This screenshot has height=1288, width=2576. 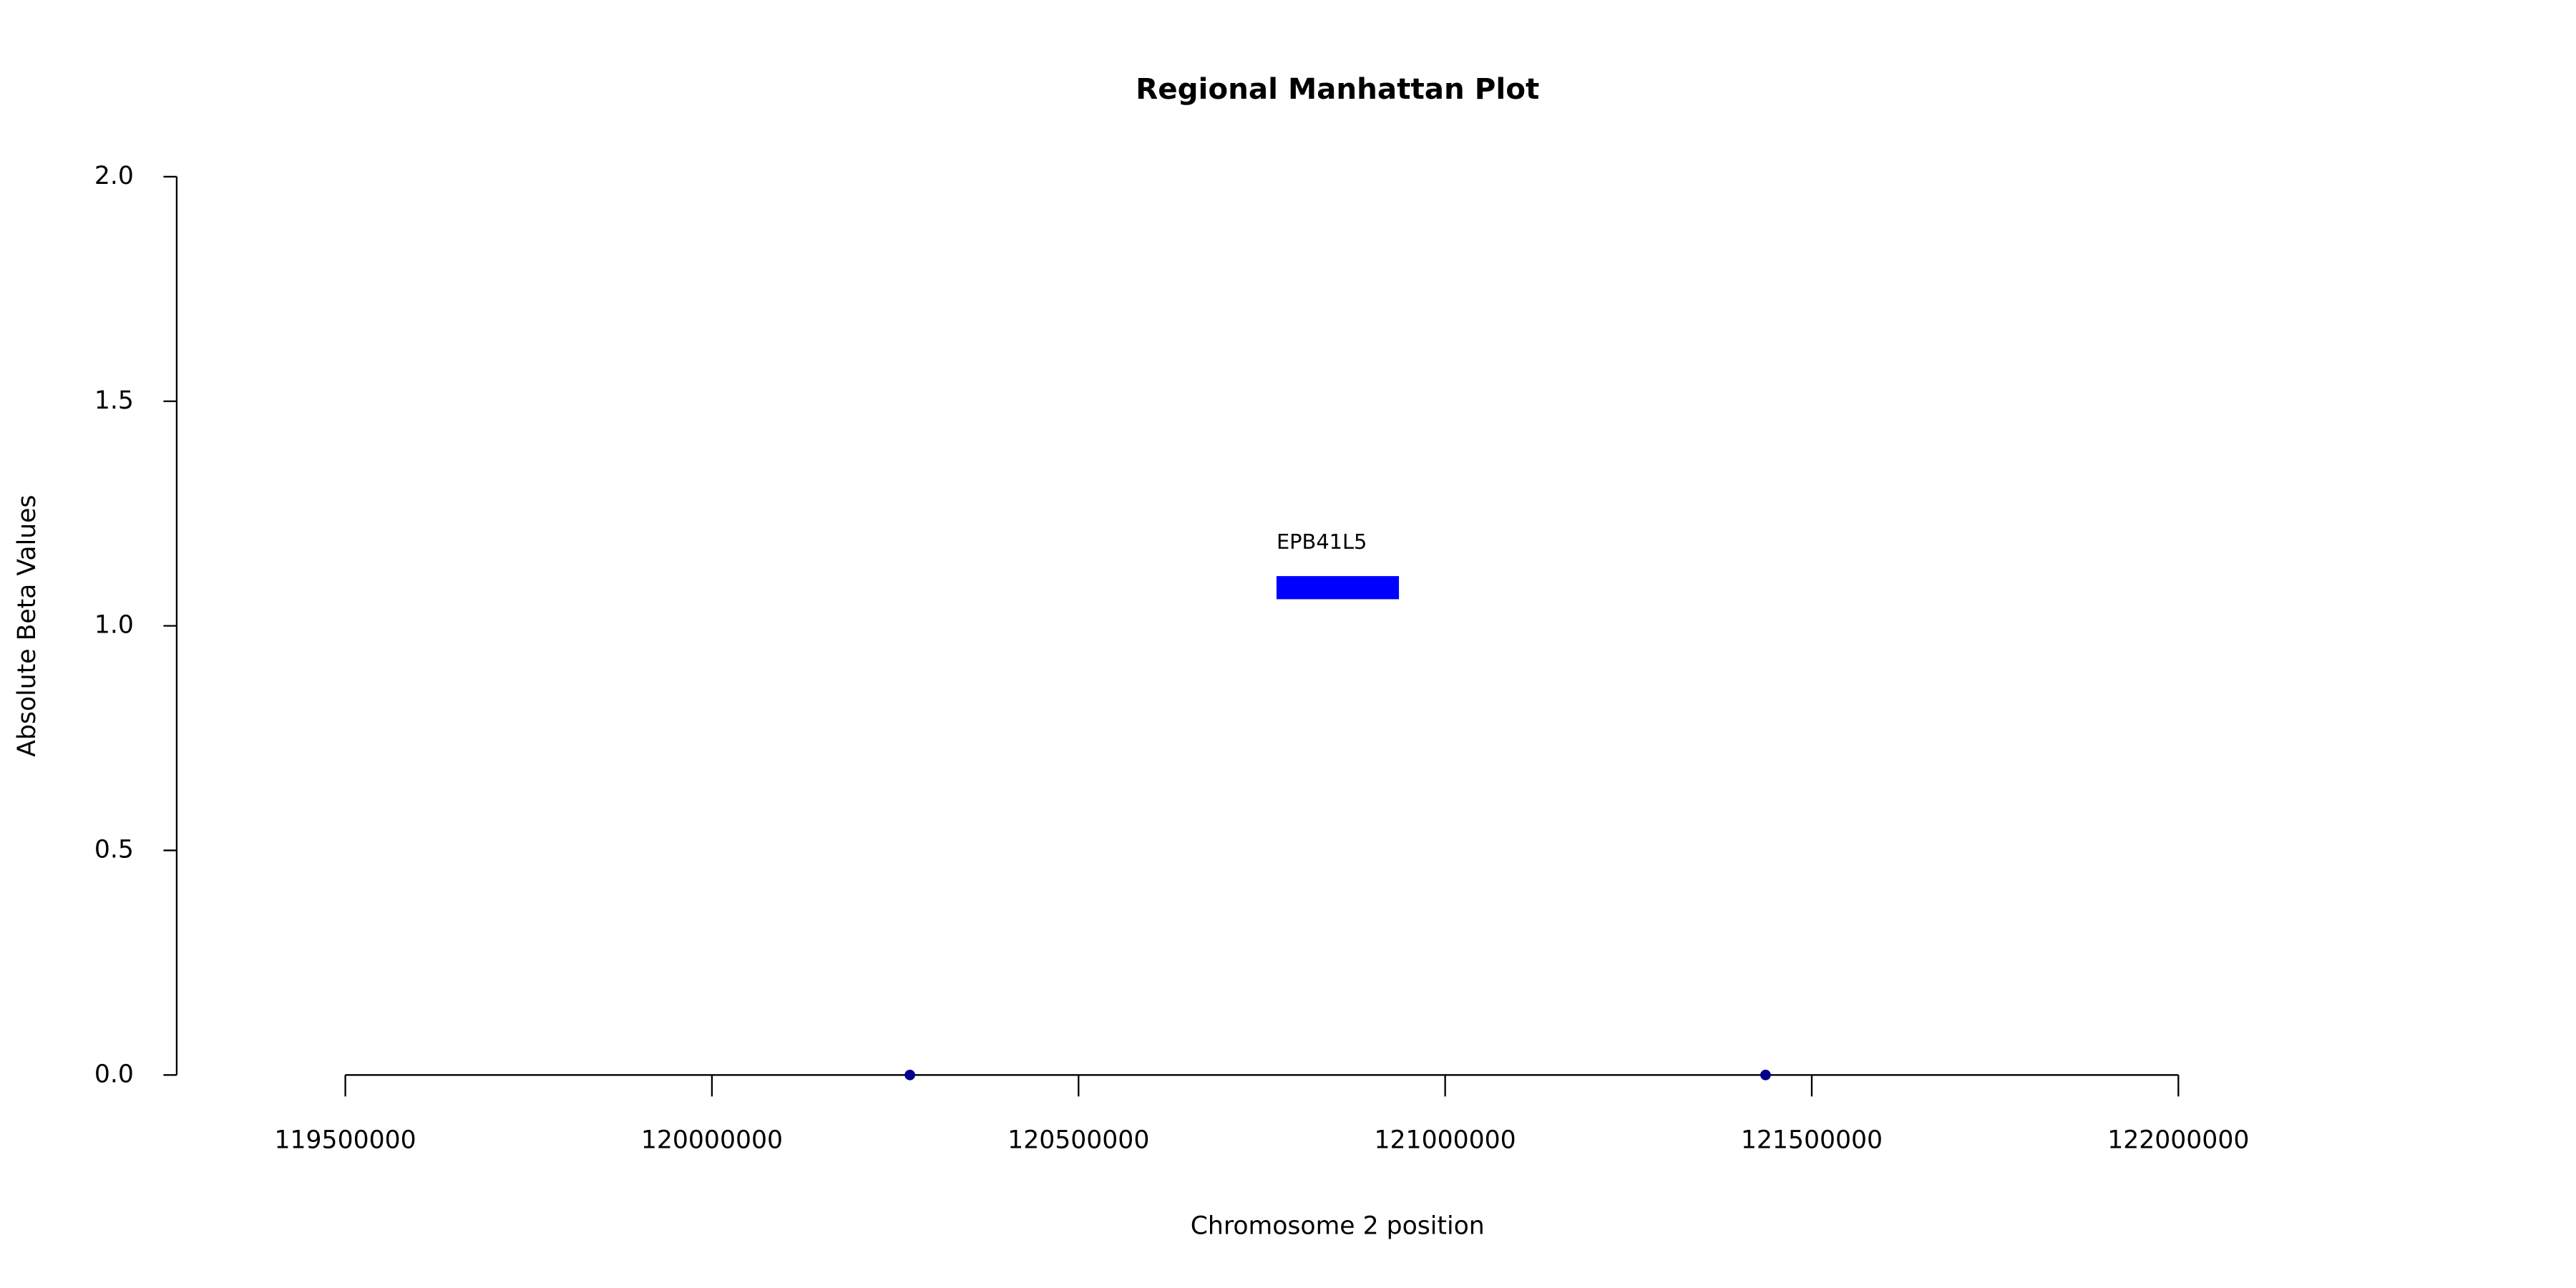 I want to click on gene-label: EPB41L5, so click(x=1322, y=542).